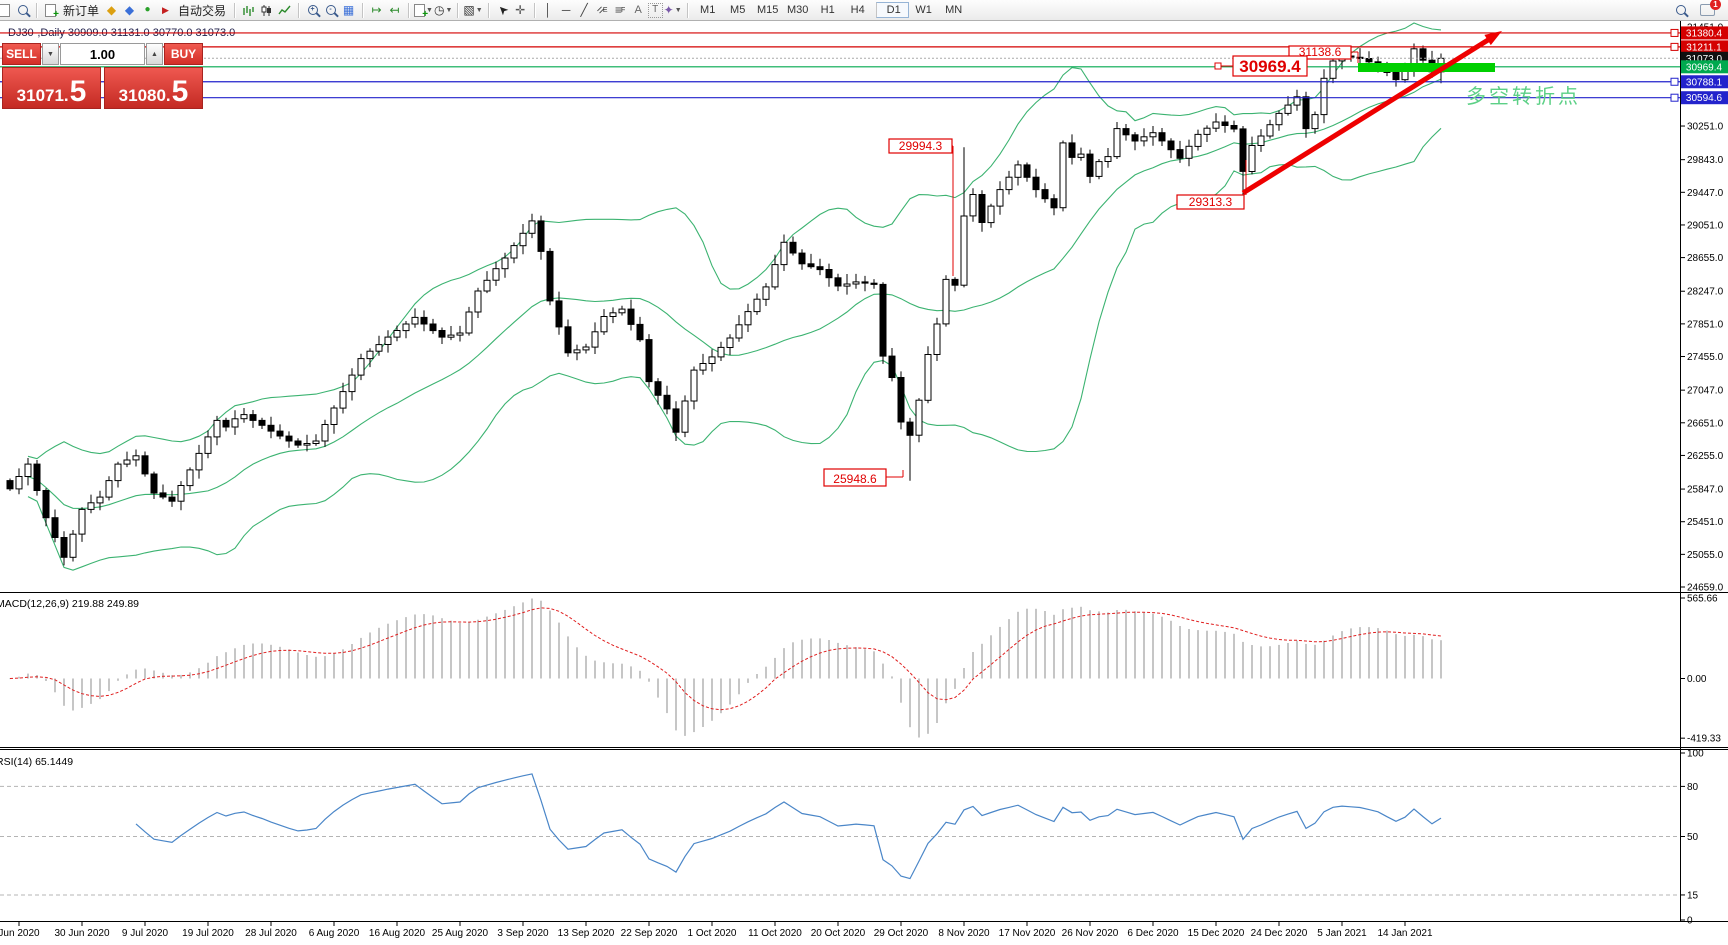 This screenshot has height=945, width=1728. I want to click on price-annotation-text: 29994.3, so click(921, 146).